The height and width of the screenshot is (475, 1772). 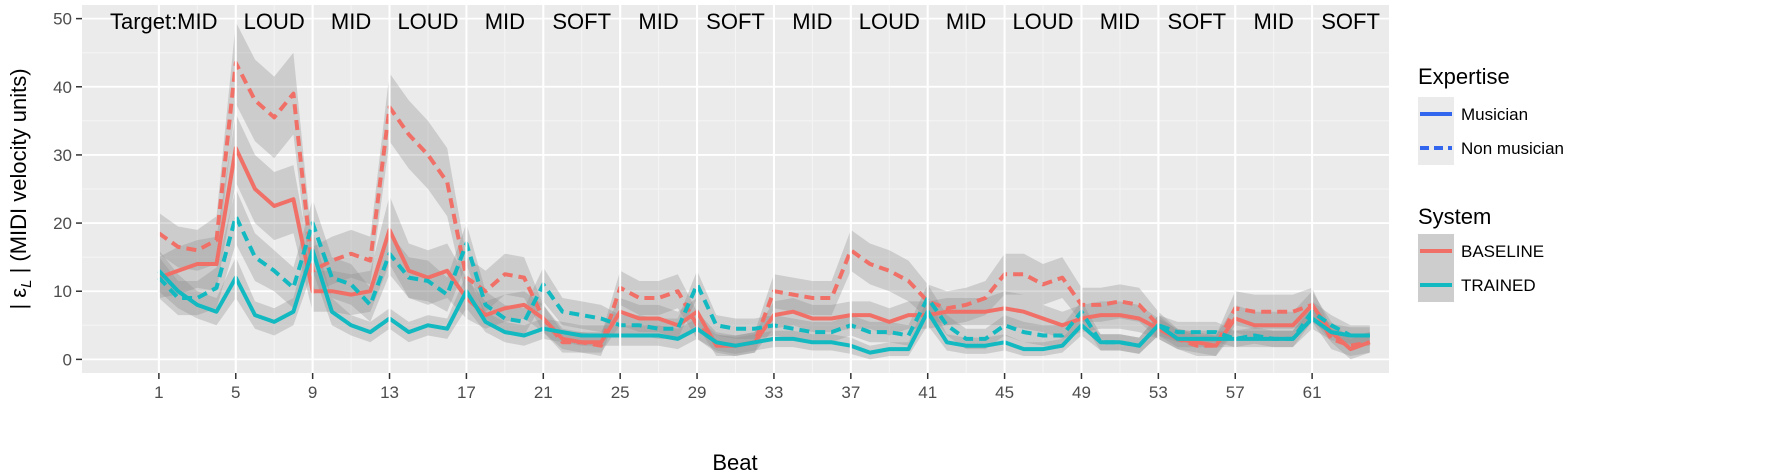 I want to click on x-tick-label: 33, so click(x=773, y=392).